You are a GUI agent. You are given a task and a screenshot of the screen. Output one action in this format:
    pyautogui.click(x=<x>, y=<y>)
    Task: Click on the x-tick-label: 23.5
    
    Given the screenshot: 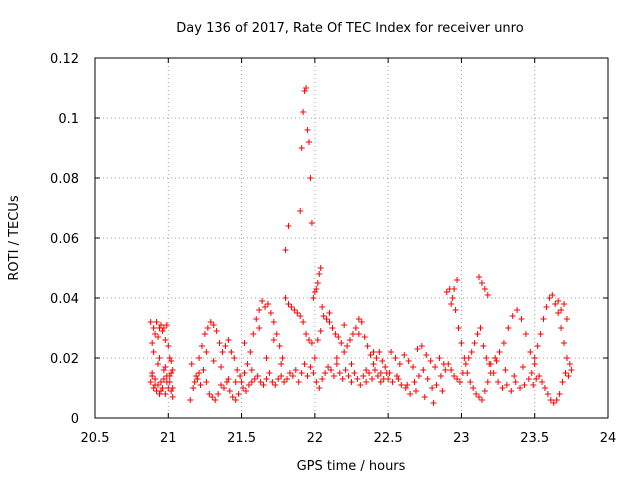 What is the action you would take?
    pyautogui.click(x=534, y=438)
    